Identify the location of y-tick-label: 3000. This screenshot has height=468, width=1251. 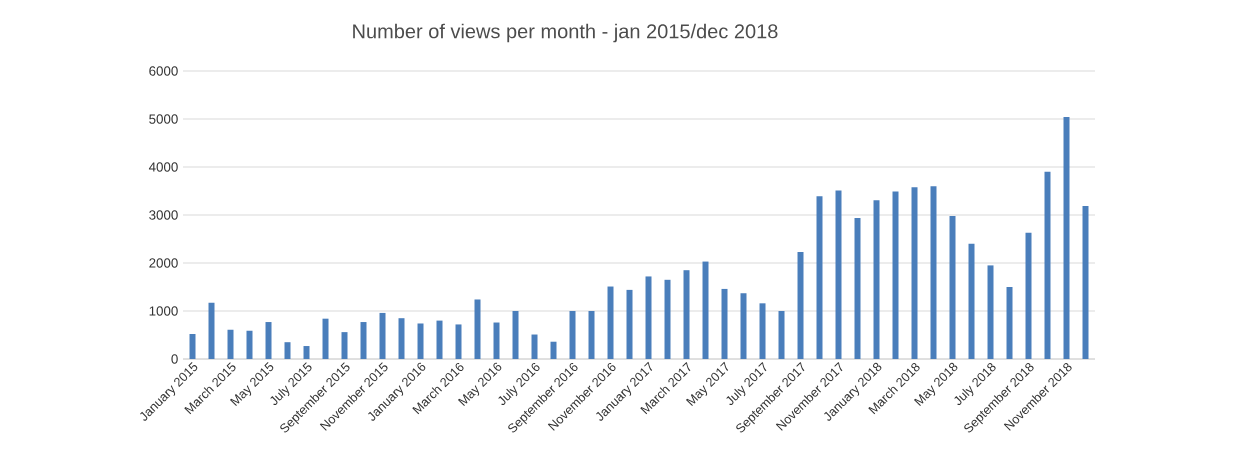
(163, 215).